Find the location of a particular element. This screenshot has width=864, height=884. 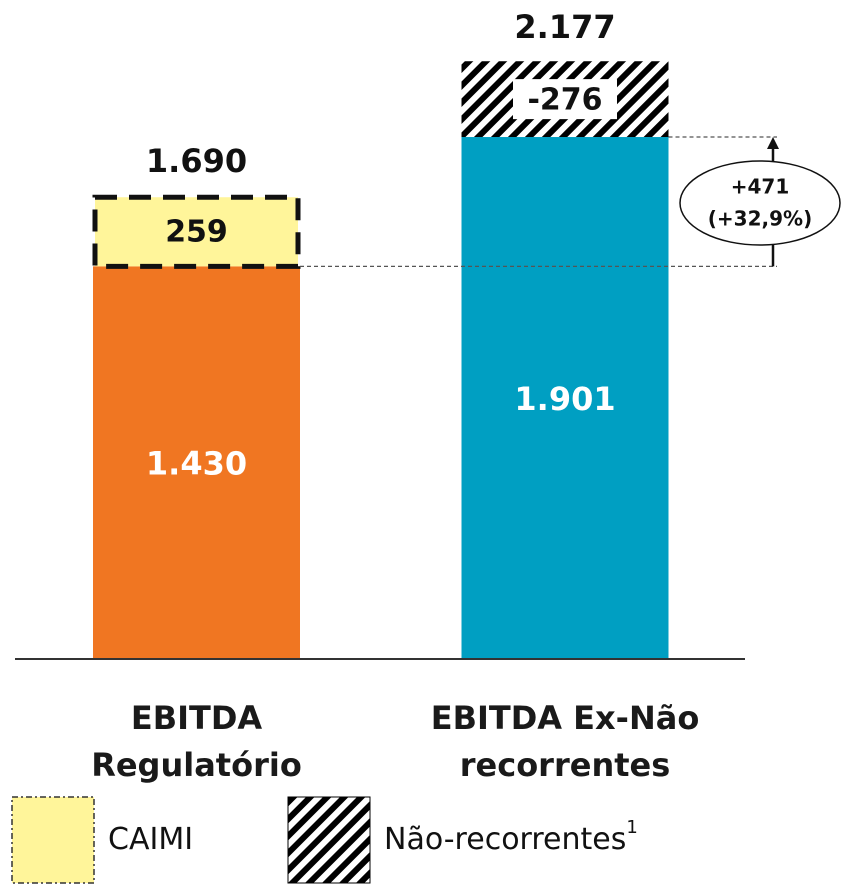

segment-label-bg is located at coordinates (565, 99).